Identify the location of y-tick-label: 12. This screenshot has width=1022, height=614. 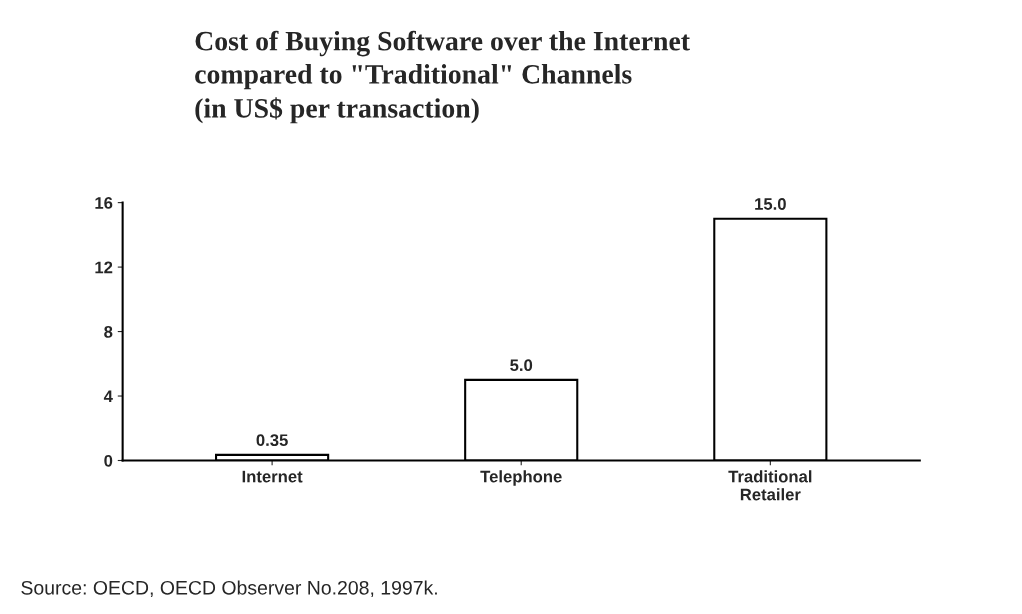
(104, 267).